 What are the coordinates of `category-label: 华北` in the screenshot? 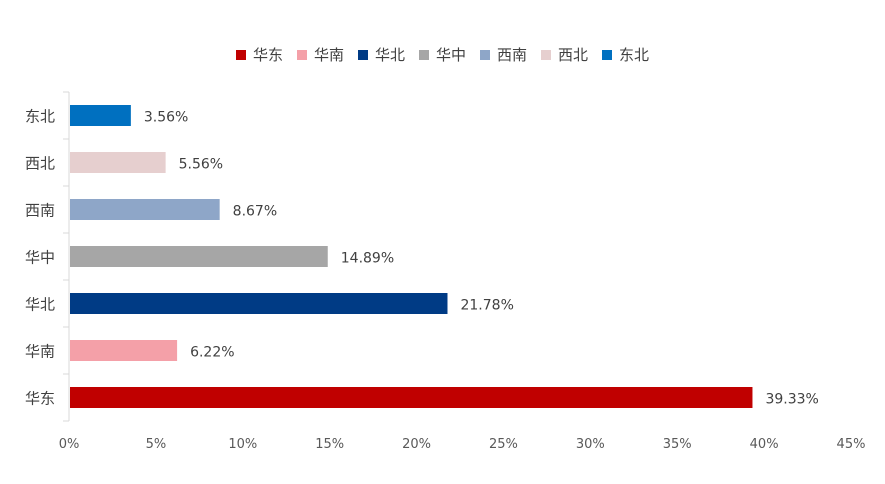 It's located at (40, 305).